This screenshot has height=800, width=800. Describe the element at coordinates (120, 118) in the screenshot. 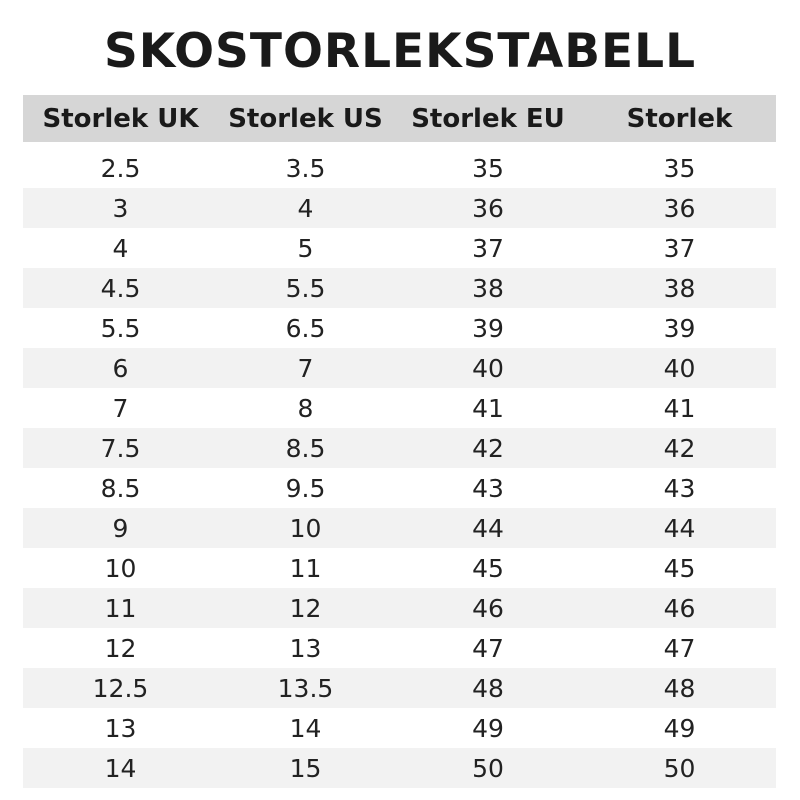

I see `column-header: Storlek UK` at that location.